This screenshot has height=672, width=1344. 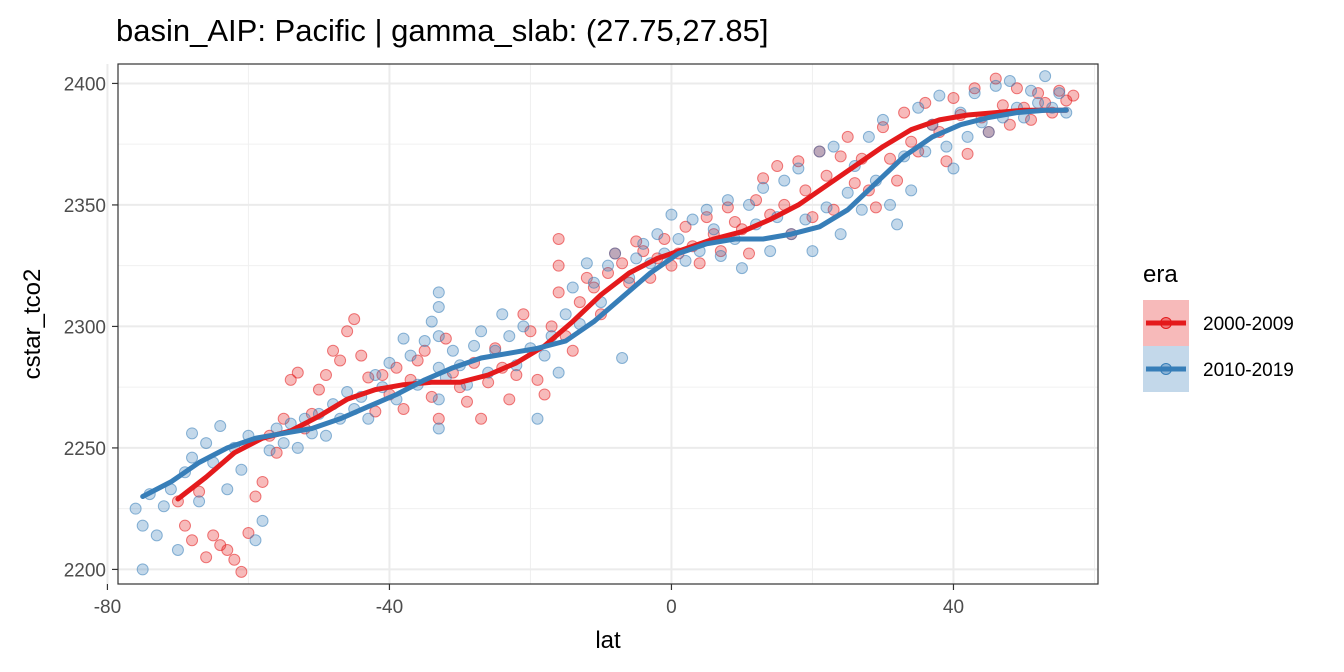 What do you see at coordinates (85, 327) in the screenshot?
I see `y-tick-label: 2300` at bounding box center [85, 327].